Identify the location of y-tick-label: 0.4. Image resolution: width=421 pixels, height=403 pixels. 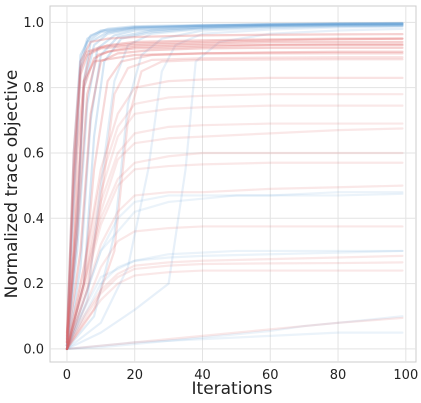
(33, 219).